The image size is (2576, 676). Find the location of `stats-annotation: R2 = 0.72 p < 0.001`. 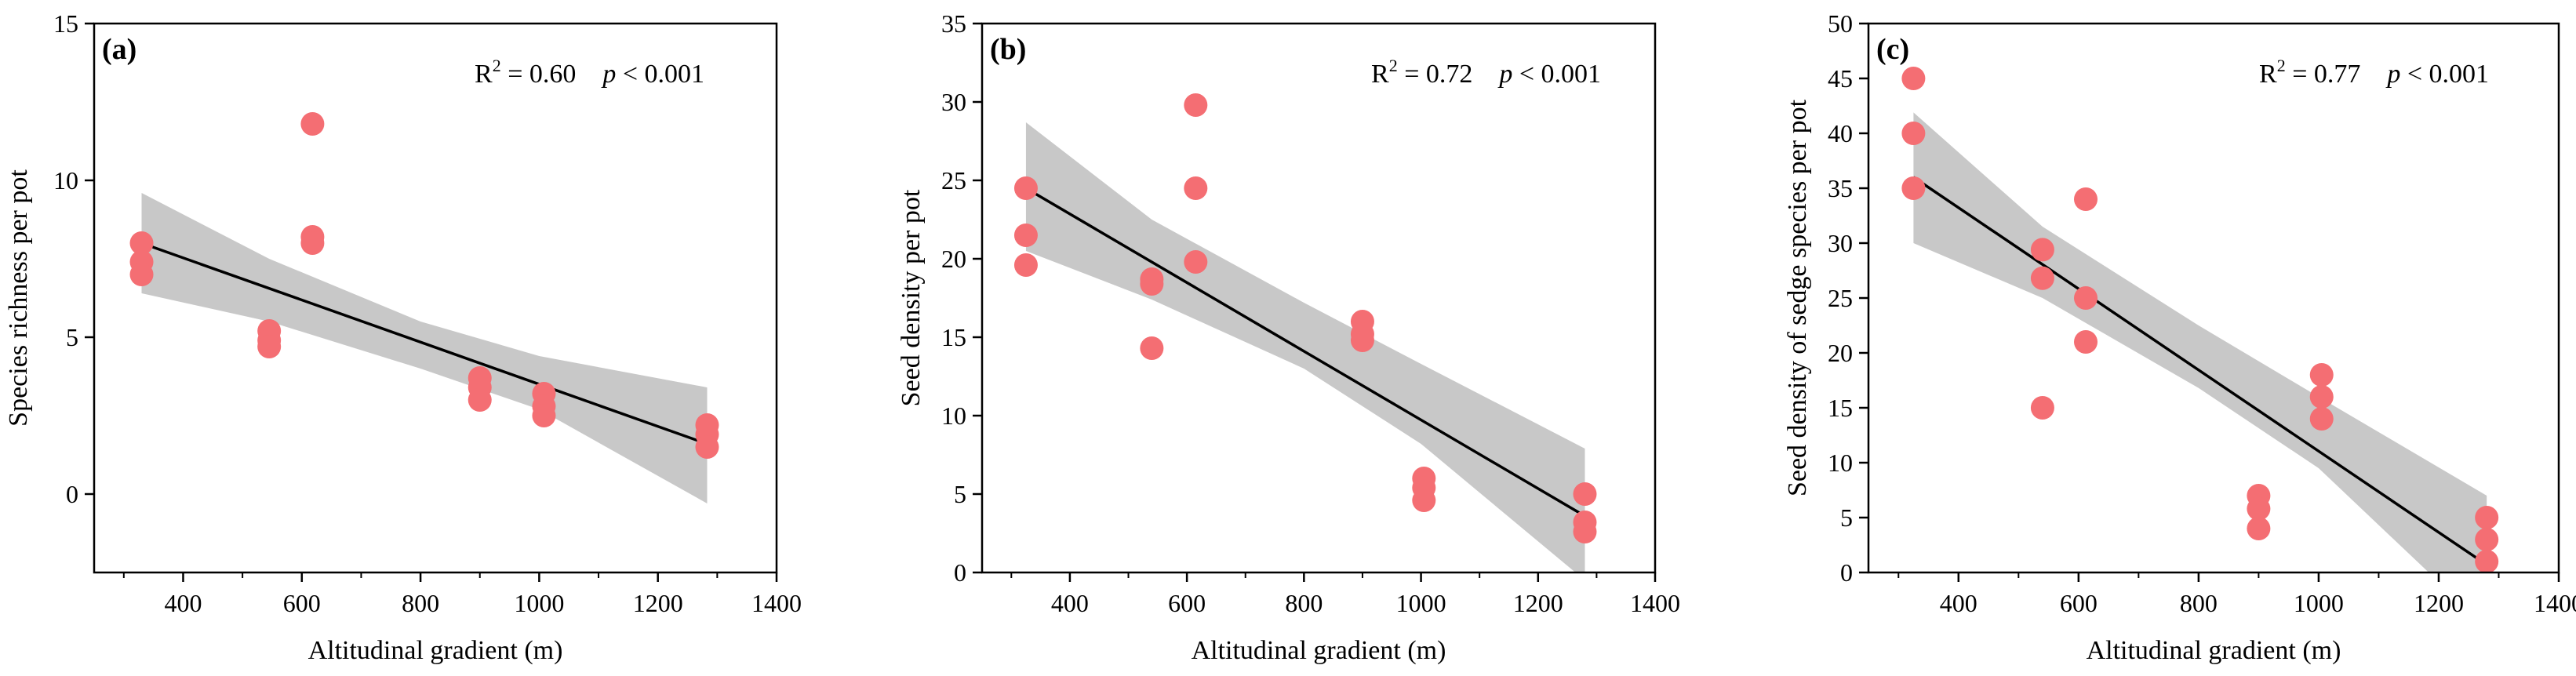

stats-annotation: R2 = 0.72 p < 0.001 is located at coordinates (1486, 72).